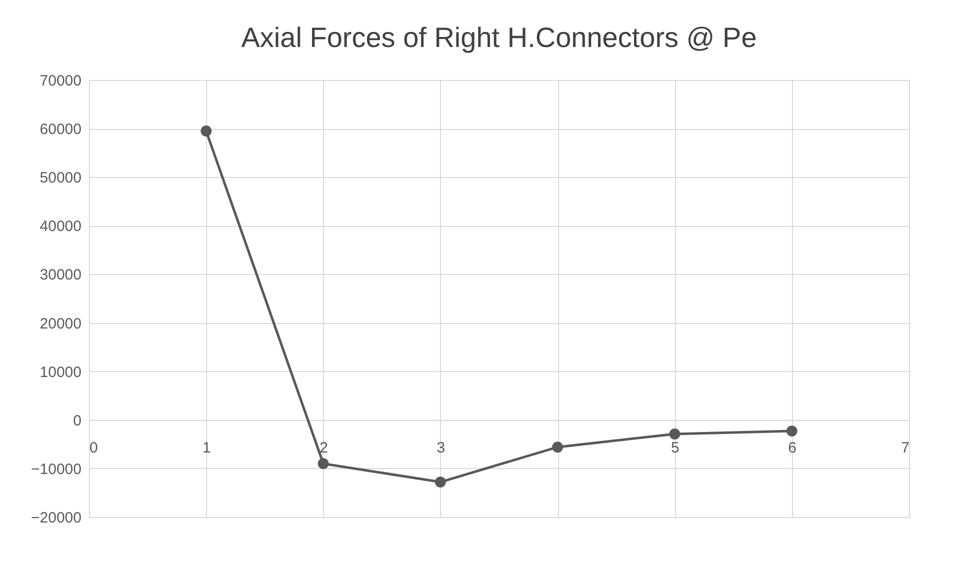 The image size is (959, 578). Describe the element at coordinates (56, 518) in the screenshot. I see `y-tick-label: −20000` at that location.